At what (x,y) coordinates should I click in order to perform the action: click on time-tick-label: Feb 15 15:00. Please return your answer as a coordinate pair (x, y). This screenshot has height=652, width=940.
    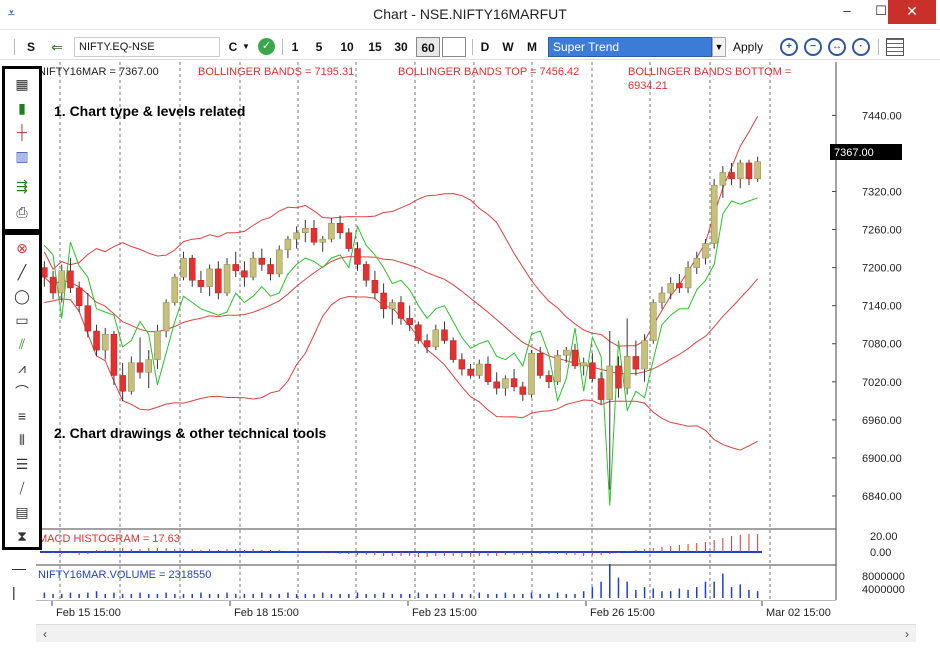
    Looking at the image, I should click on (88, 613).